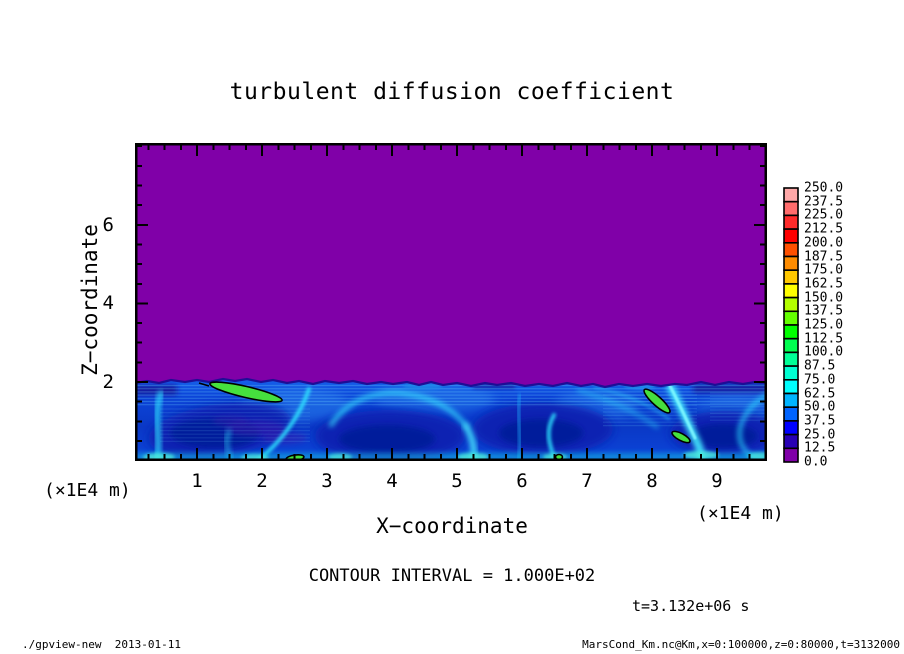 The width and height of the screenshot is (904, 654). What do you see at coordinates (824, 284) in the screenshot?
I see `colorbar-tick-label: 162.5` at bounding box center [824, 284].